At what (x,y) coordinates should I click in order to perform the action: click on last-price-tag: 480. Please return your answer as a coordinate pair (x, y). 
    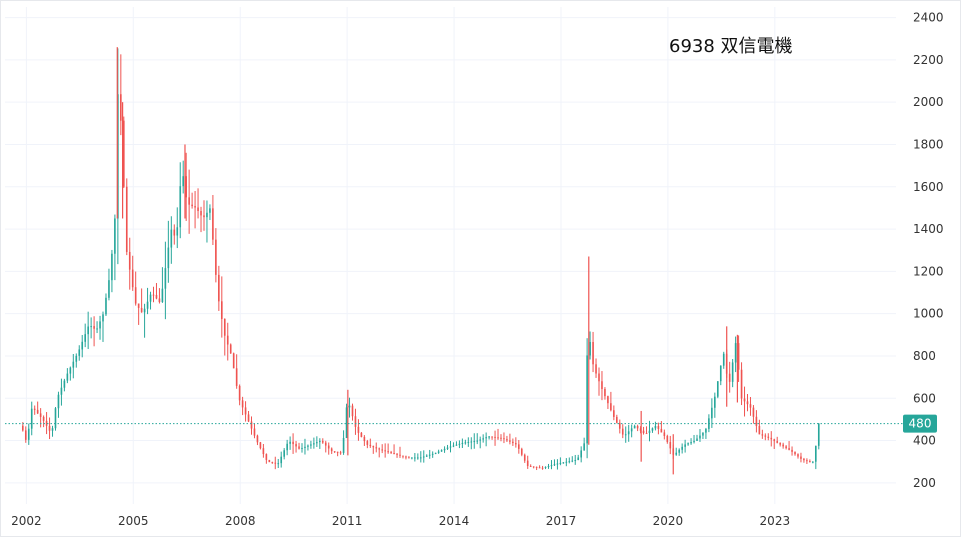
    Looking at the image, I should click on (920, 423).